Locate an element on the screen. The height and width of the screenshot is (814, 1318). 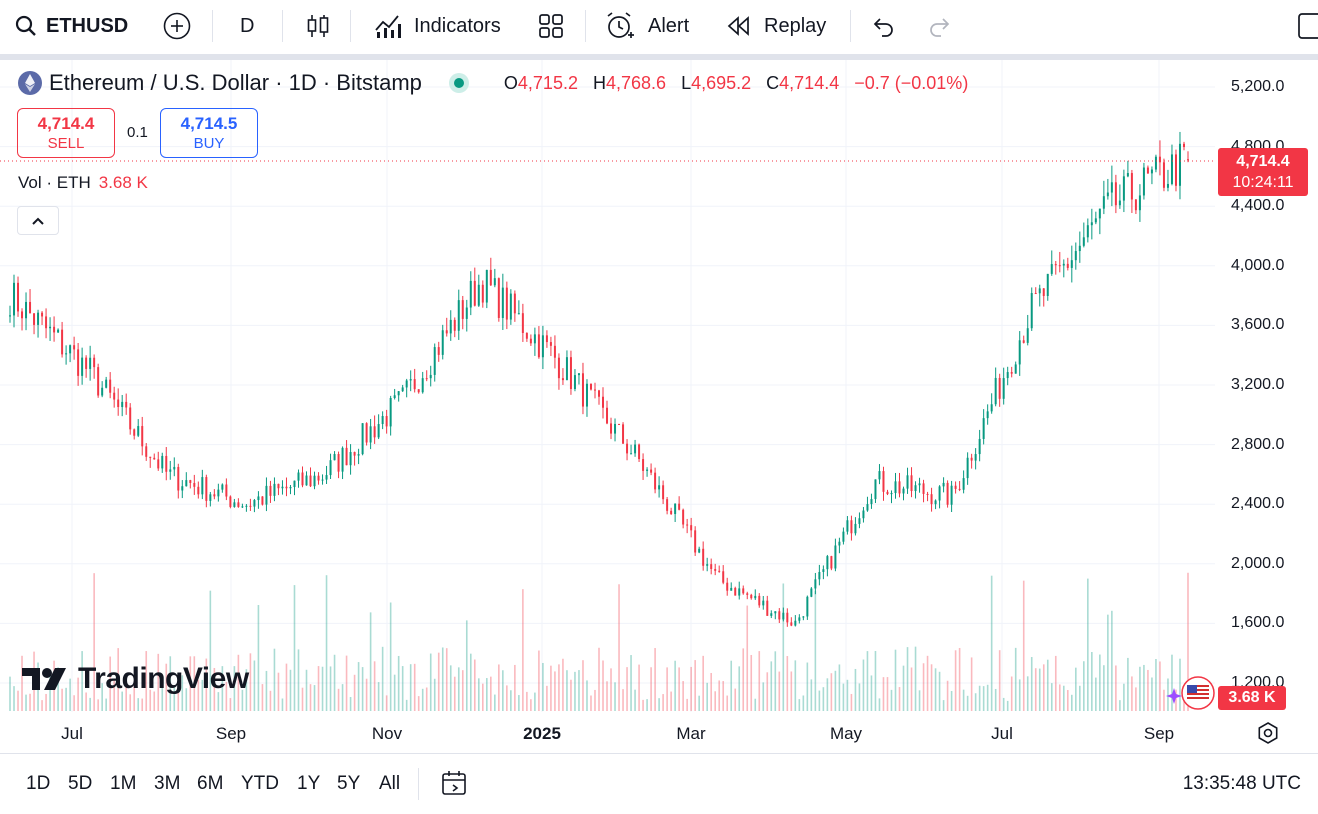
range-ytd: YTD is located at coordinates (260, 783).